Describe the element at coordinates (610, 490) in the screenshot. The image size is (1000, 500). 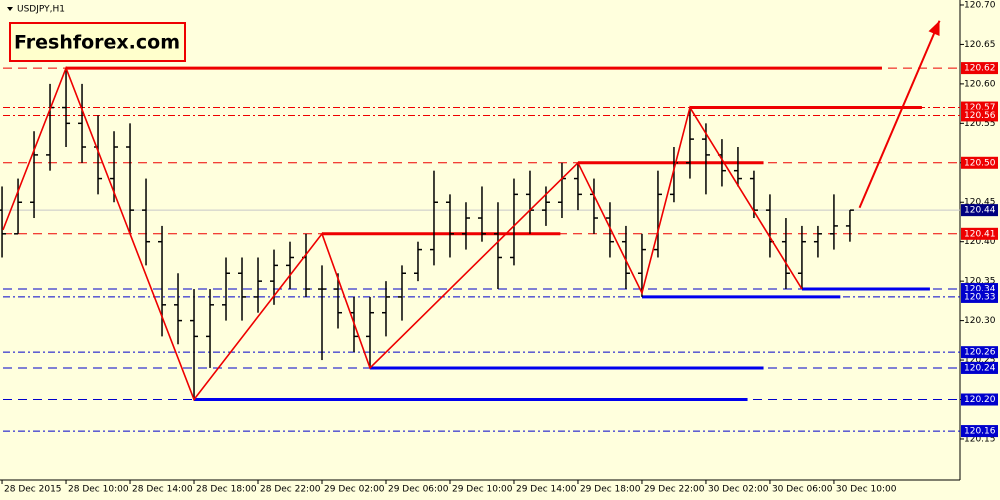
I see `x-tick-label: 29 Dec 18:00` at that location.